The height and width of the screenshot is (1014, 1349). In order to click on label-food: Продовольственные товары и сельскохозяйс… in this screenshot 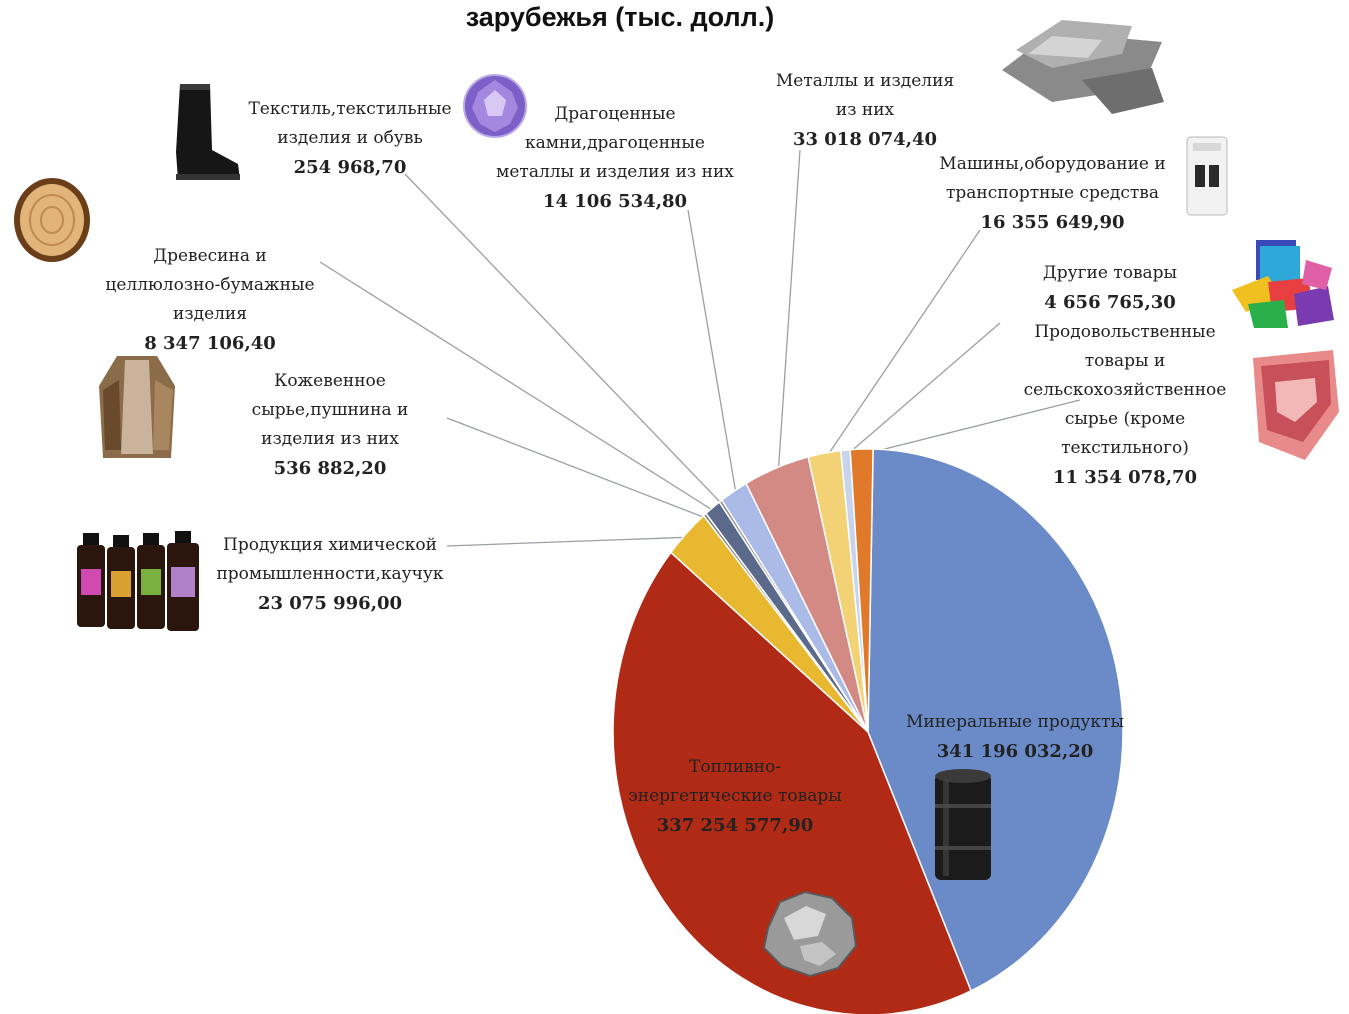, I will do `click(1125, 405)`.